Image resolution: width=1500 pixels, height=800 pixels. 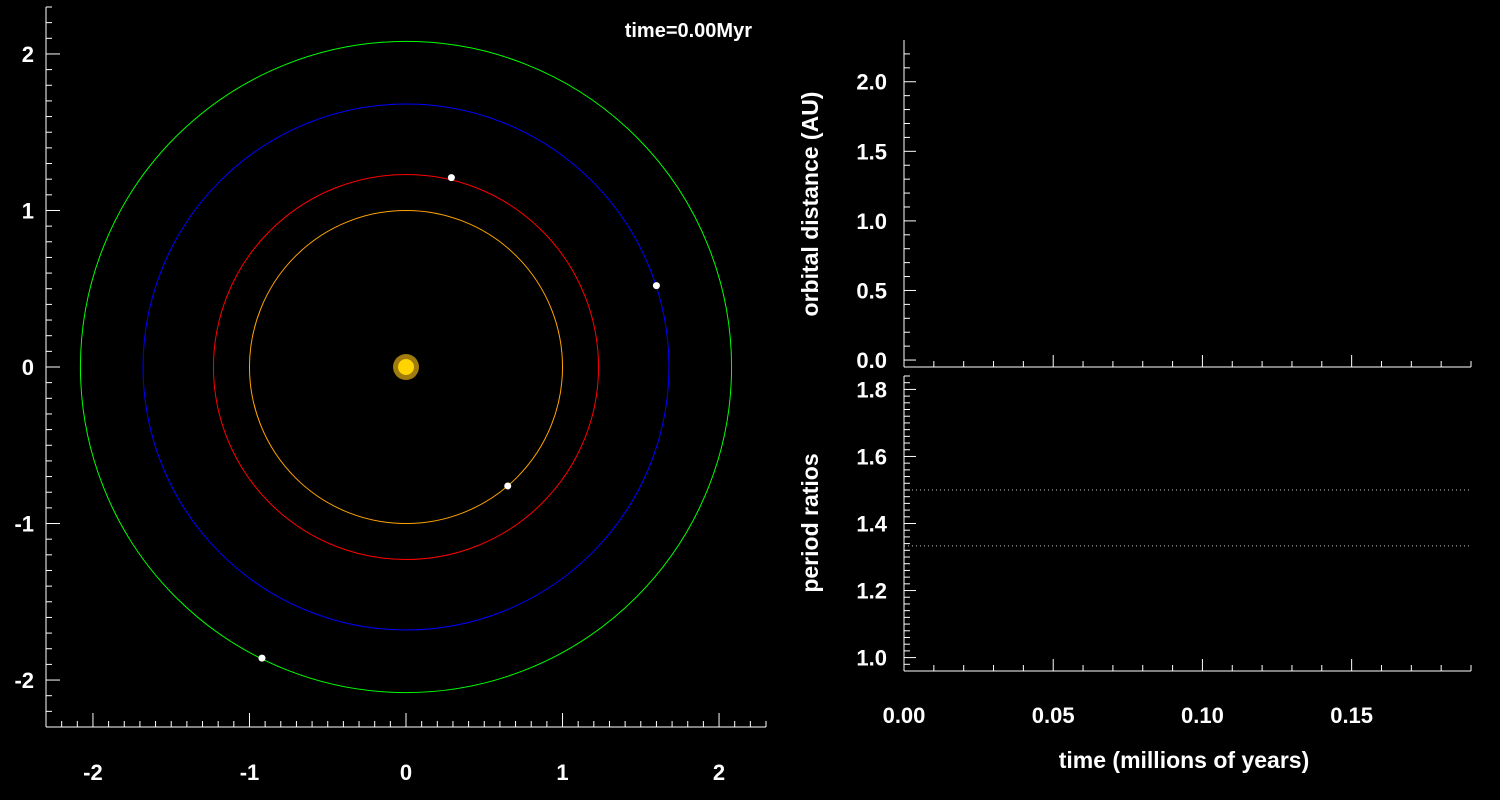 What do you see at coordinates (28, 367) in the screenshot?
I see `orbit-y-tick-label: 0` at bounding box center [28, 367].